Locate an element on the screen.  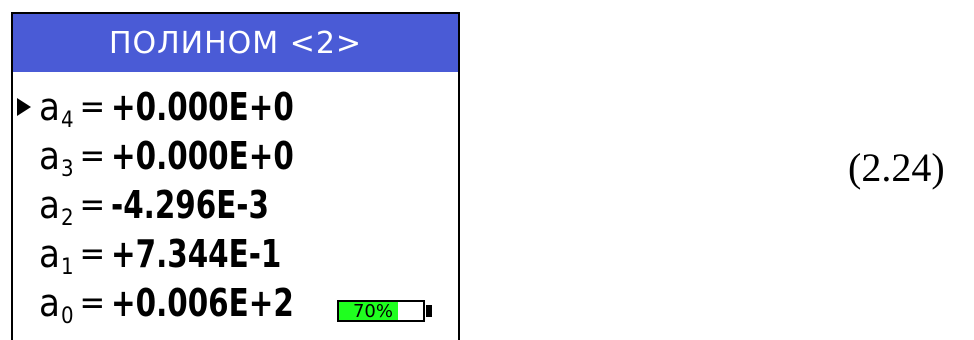
battery-level-fill is located at coordinates (368, 311).